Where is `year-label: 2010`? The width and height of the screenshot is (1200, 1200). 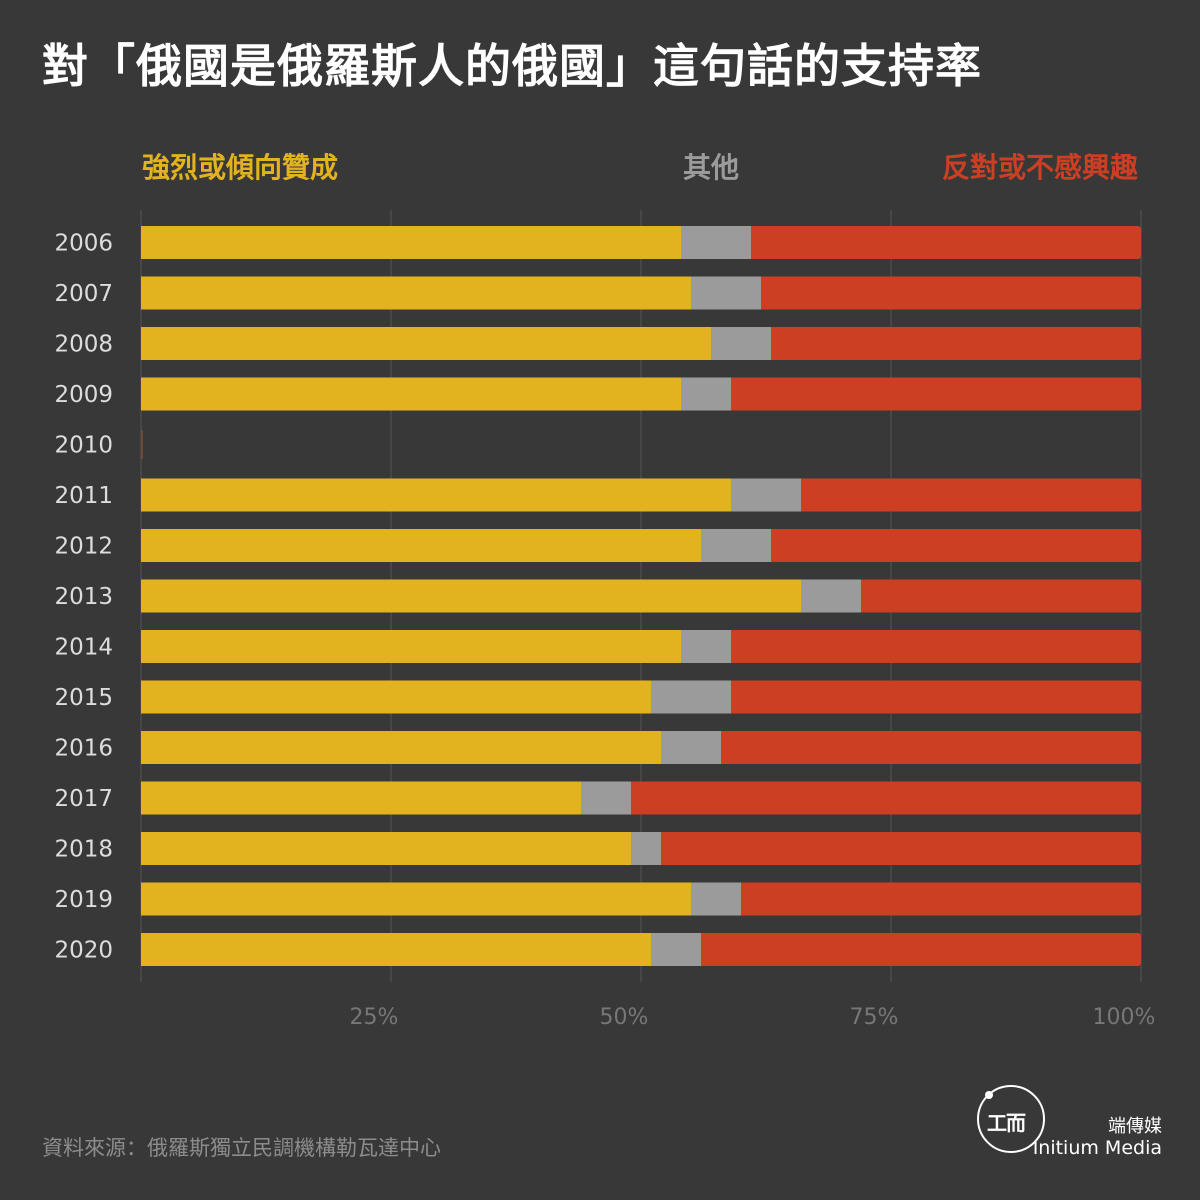 year-label: 2010 is located at coordinates (83, 446).